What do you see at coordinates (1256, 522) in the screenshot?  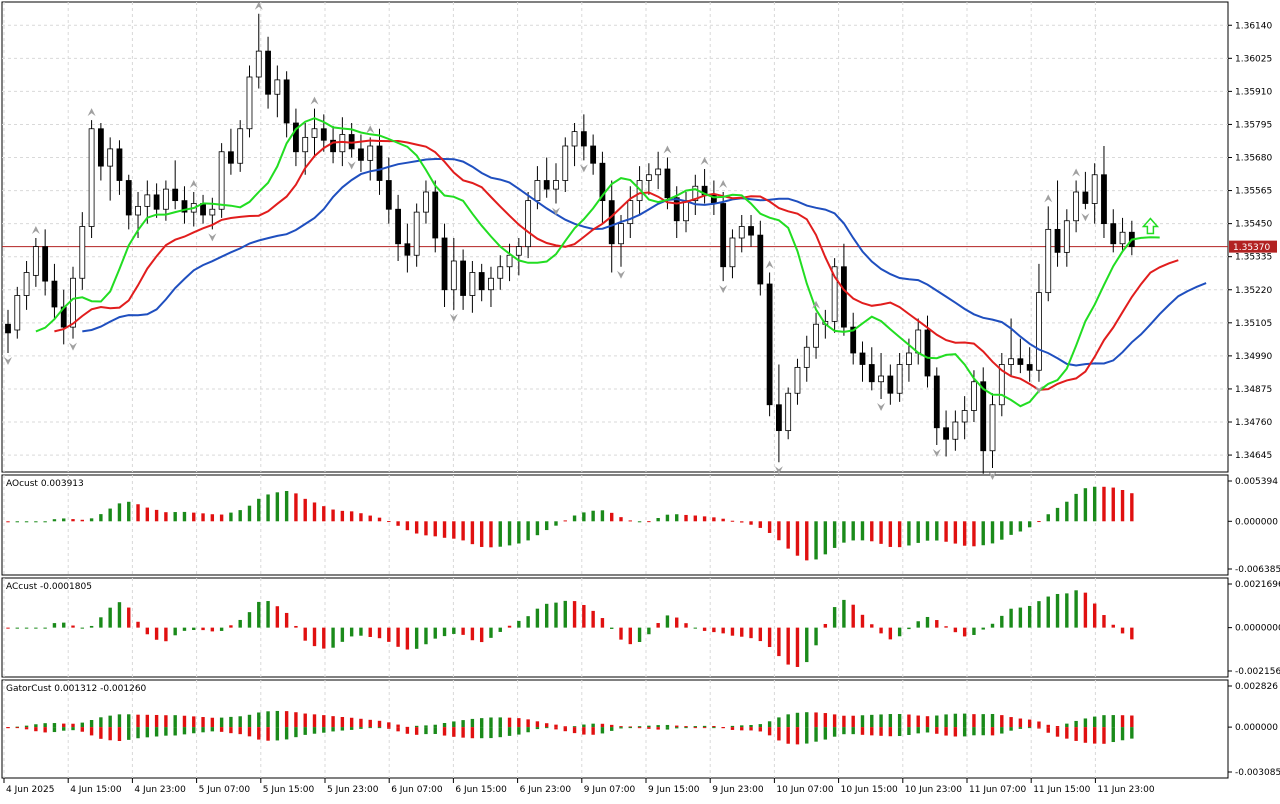 I see `y-tick-label: 0.000000` at bounding box center [1256, 522].